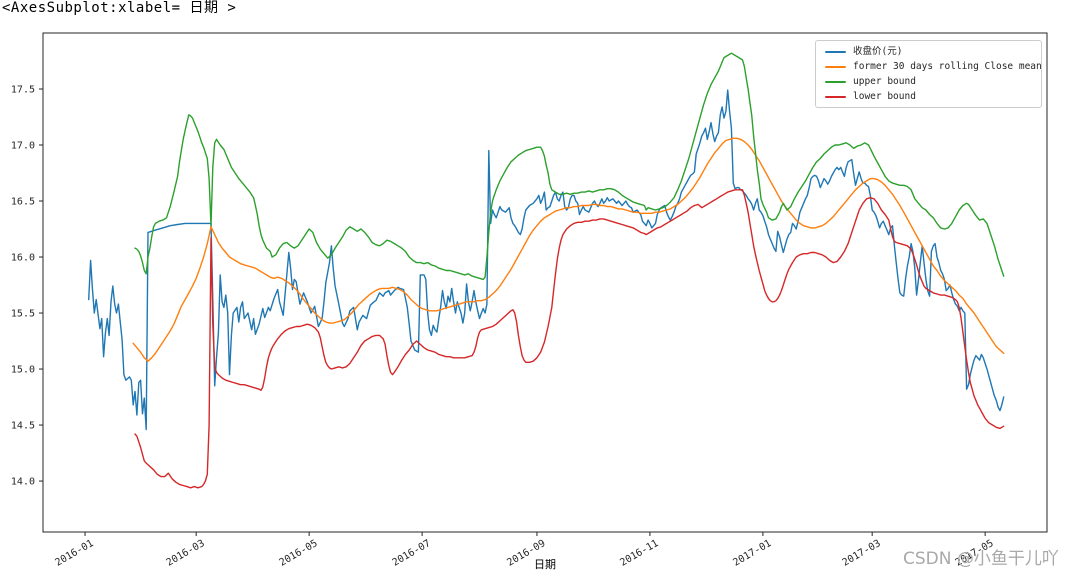 Image resolution: width=1092 pixels, height=579 pixels. Describe the element at coordinates (23, 426) in the screenshot. I see `y-tick-label: 14.5` at that location.